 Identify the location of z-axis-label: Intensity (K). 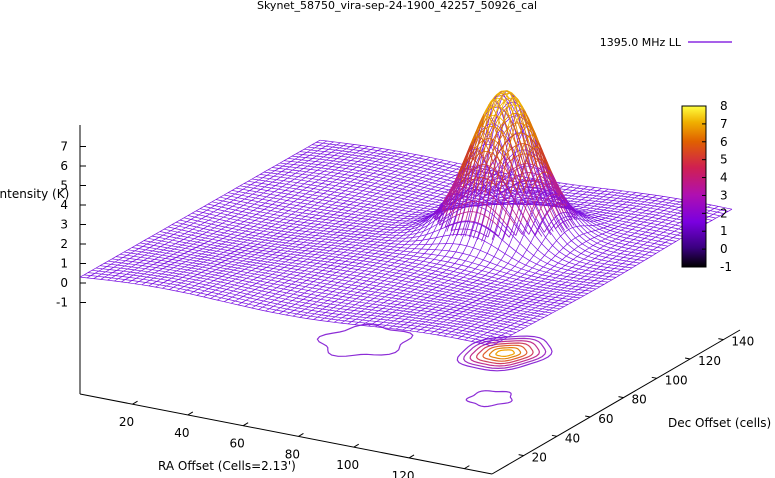
(34, 194).